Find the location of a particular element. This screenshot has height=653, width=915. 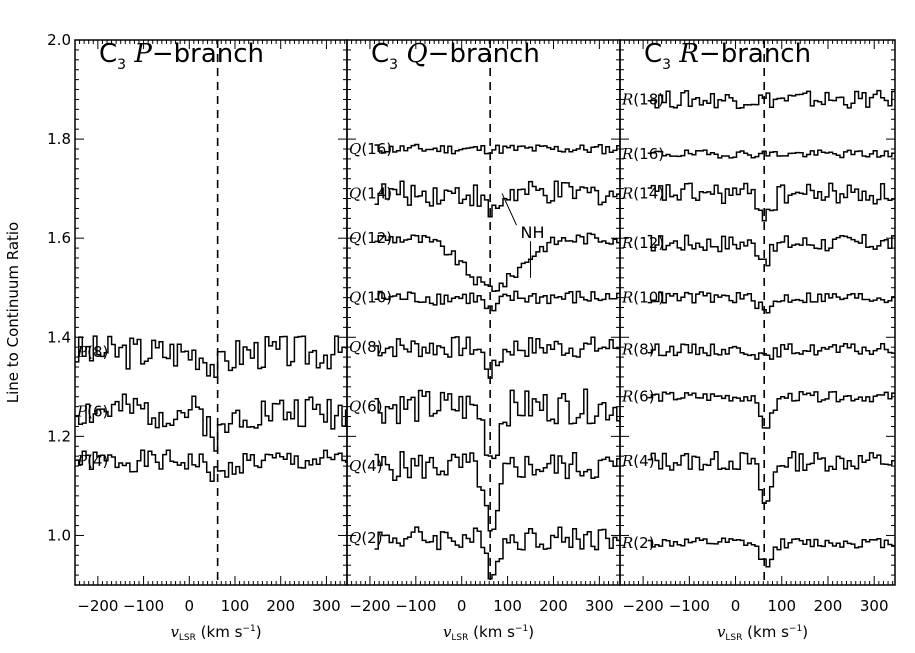

annotation-label: NH is located at coordinates (533, 232).